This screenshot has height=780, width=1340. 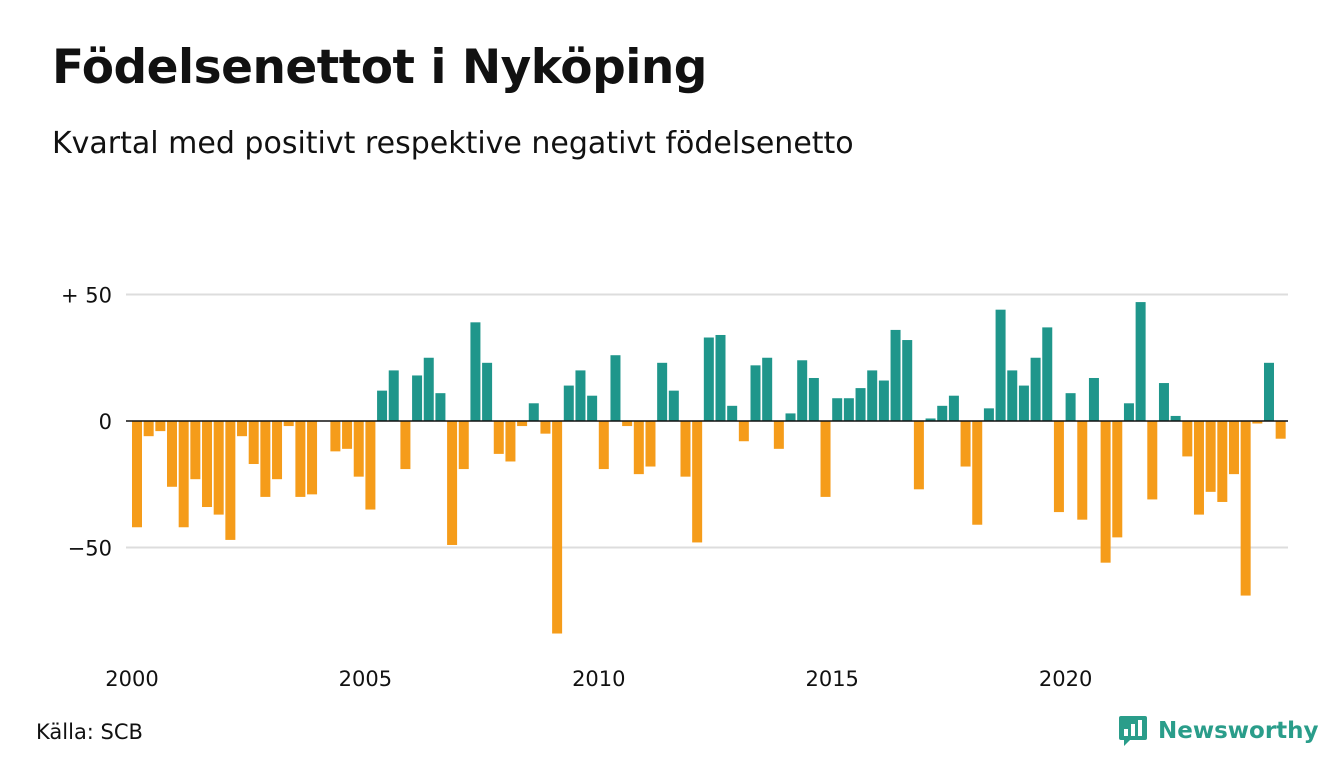 What do you see at coordinates (1133, 731) in the screenshot?
I see `bar-chart-speech-bubble-icon` at bounding box center [1133, 731].